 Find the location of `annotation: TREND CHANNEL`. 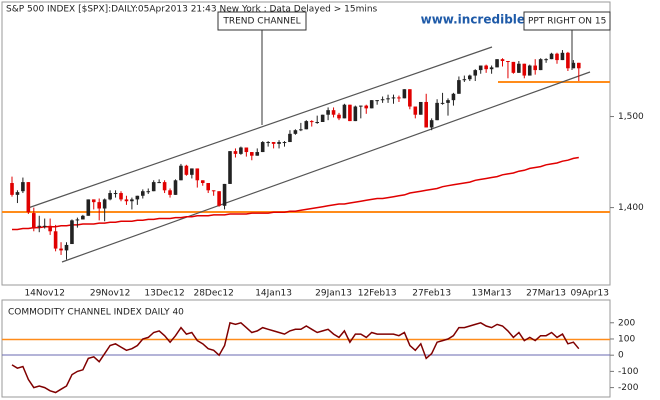

annotation: TREND CHANNEL is located at coordinates (261, 22).